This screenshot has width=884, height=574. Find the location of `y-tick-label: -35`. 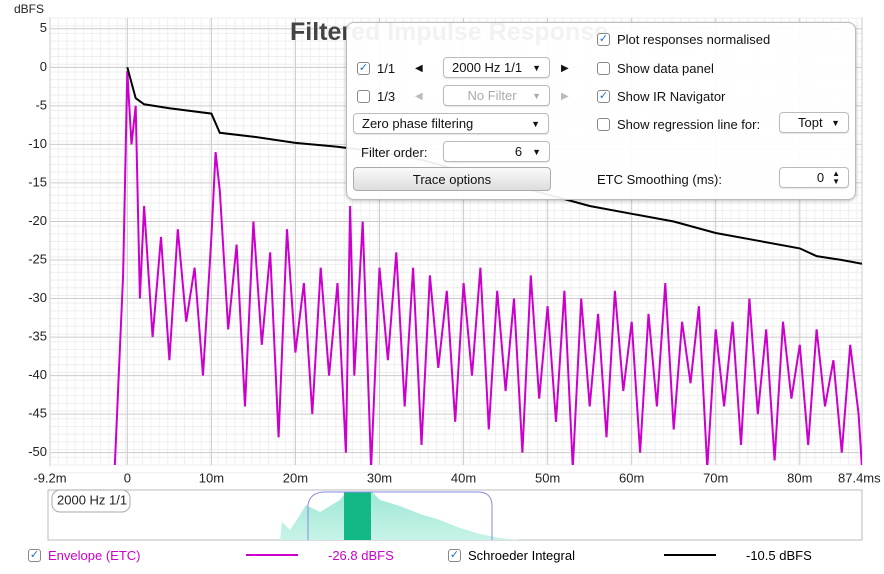

y-tick-label: -35 is located at coordinates (37, 336).